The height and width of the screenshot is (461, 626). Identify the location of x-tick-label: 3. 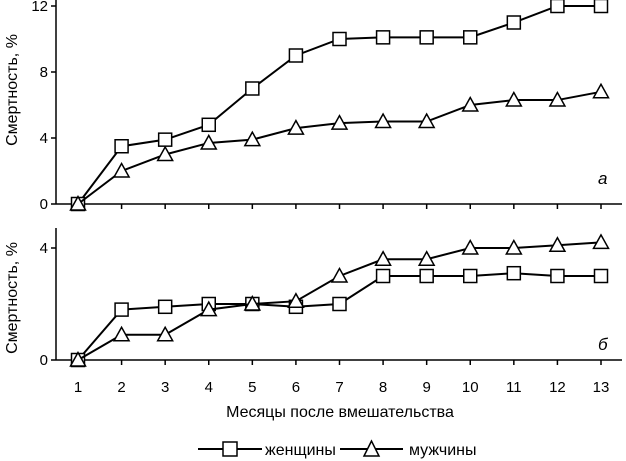
(165, 387).